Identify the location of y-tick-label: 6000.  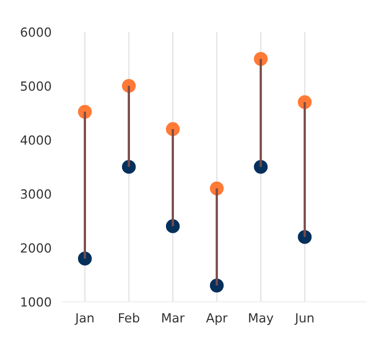
(35, 32).